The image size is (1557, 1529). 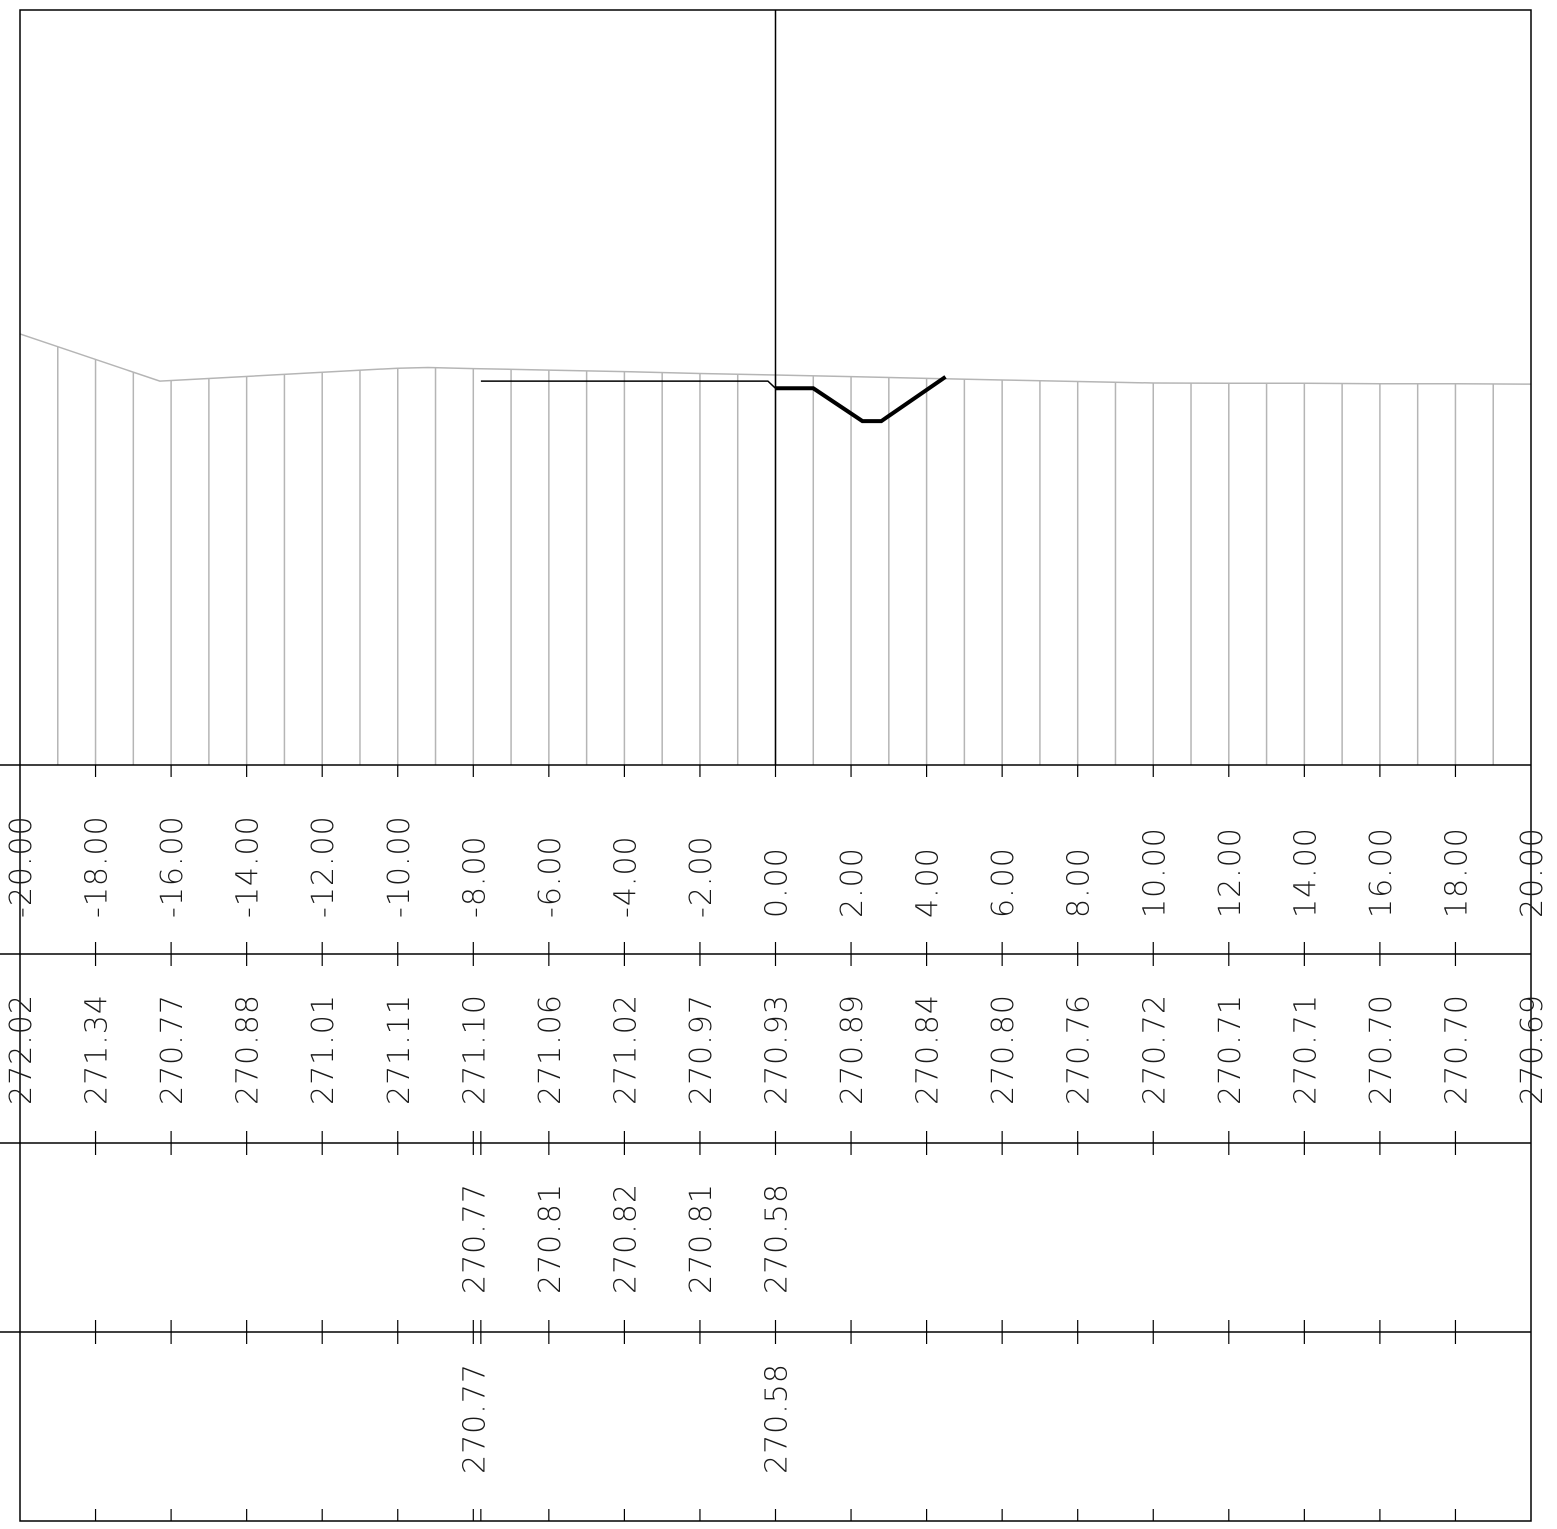 I want to click on ground-elevation-label: 271.01, so click(x=323, y=1049).